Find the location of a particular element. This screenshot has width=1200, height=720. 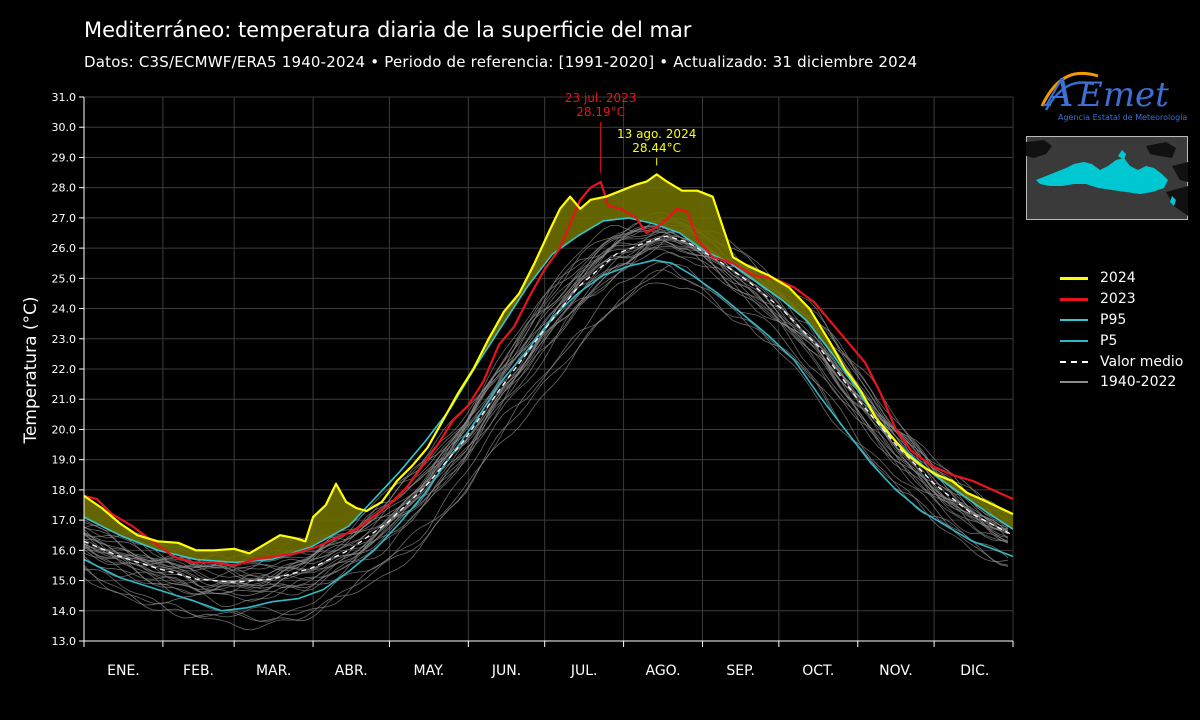

y-tick-label: 22.0 is located at coordinates (64, 369).